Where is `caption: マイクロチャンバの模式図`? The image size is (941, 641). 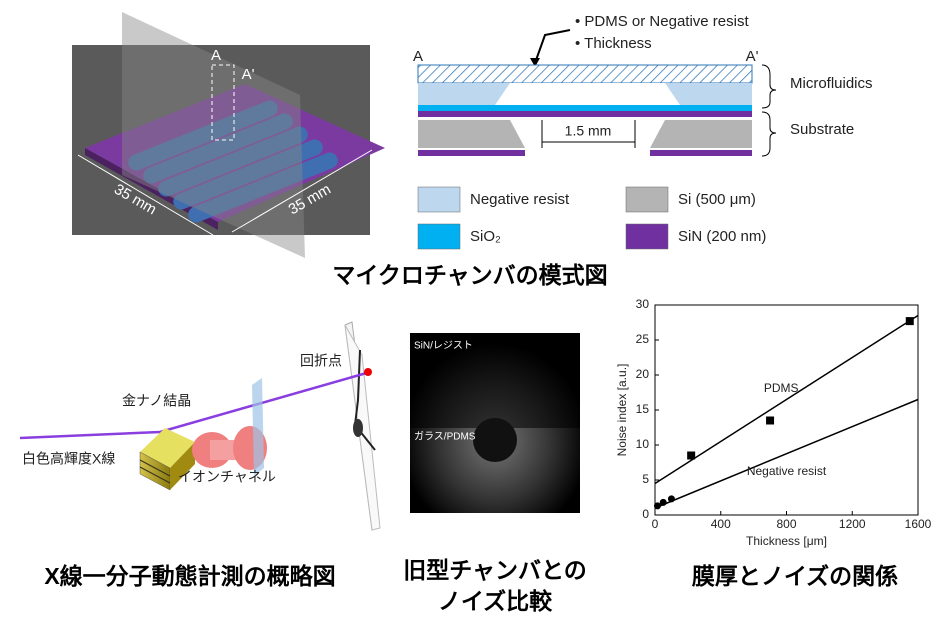 caption: マイクロチャンバの模式図 is located at coordinates (469, 275).